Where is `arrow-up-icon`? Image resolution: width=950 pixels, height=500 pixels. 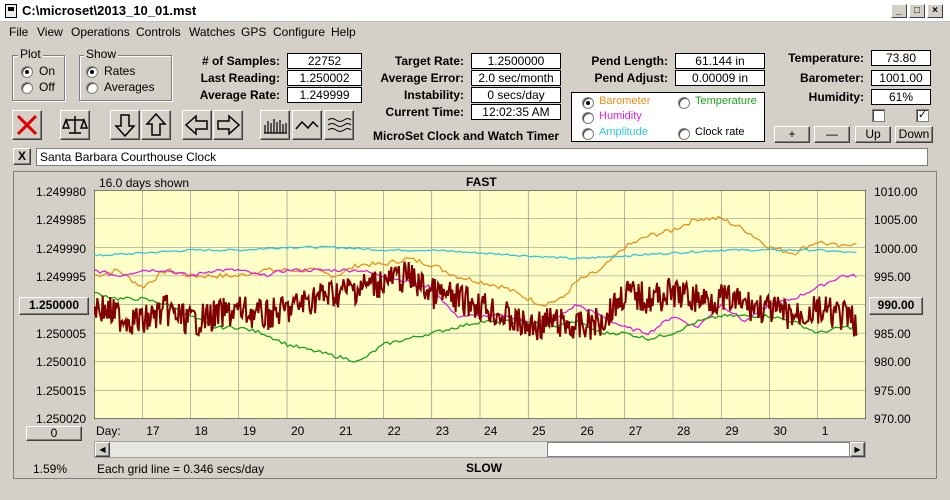 arrow-up-icon is located at coordinates (156, 124).